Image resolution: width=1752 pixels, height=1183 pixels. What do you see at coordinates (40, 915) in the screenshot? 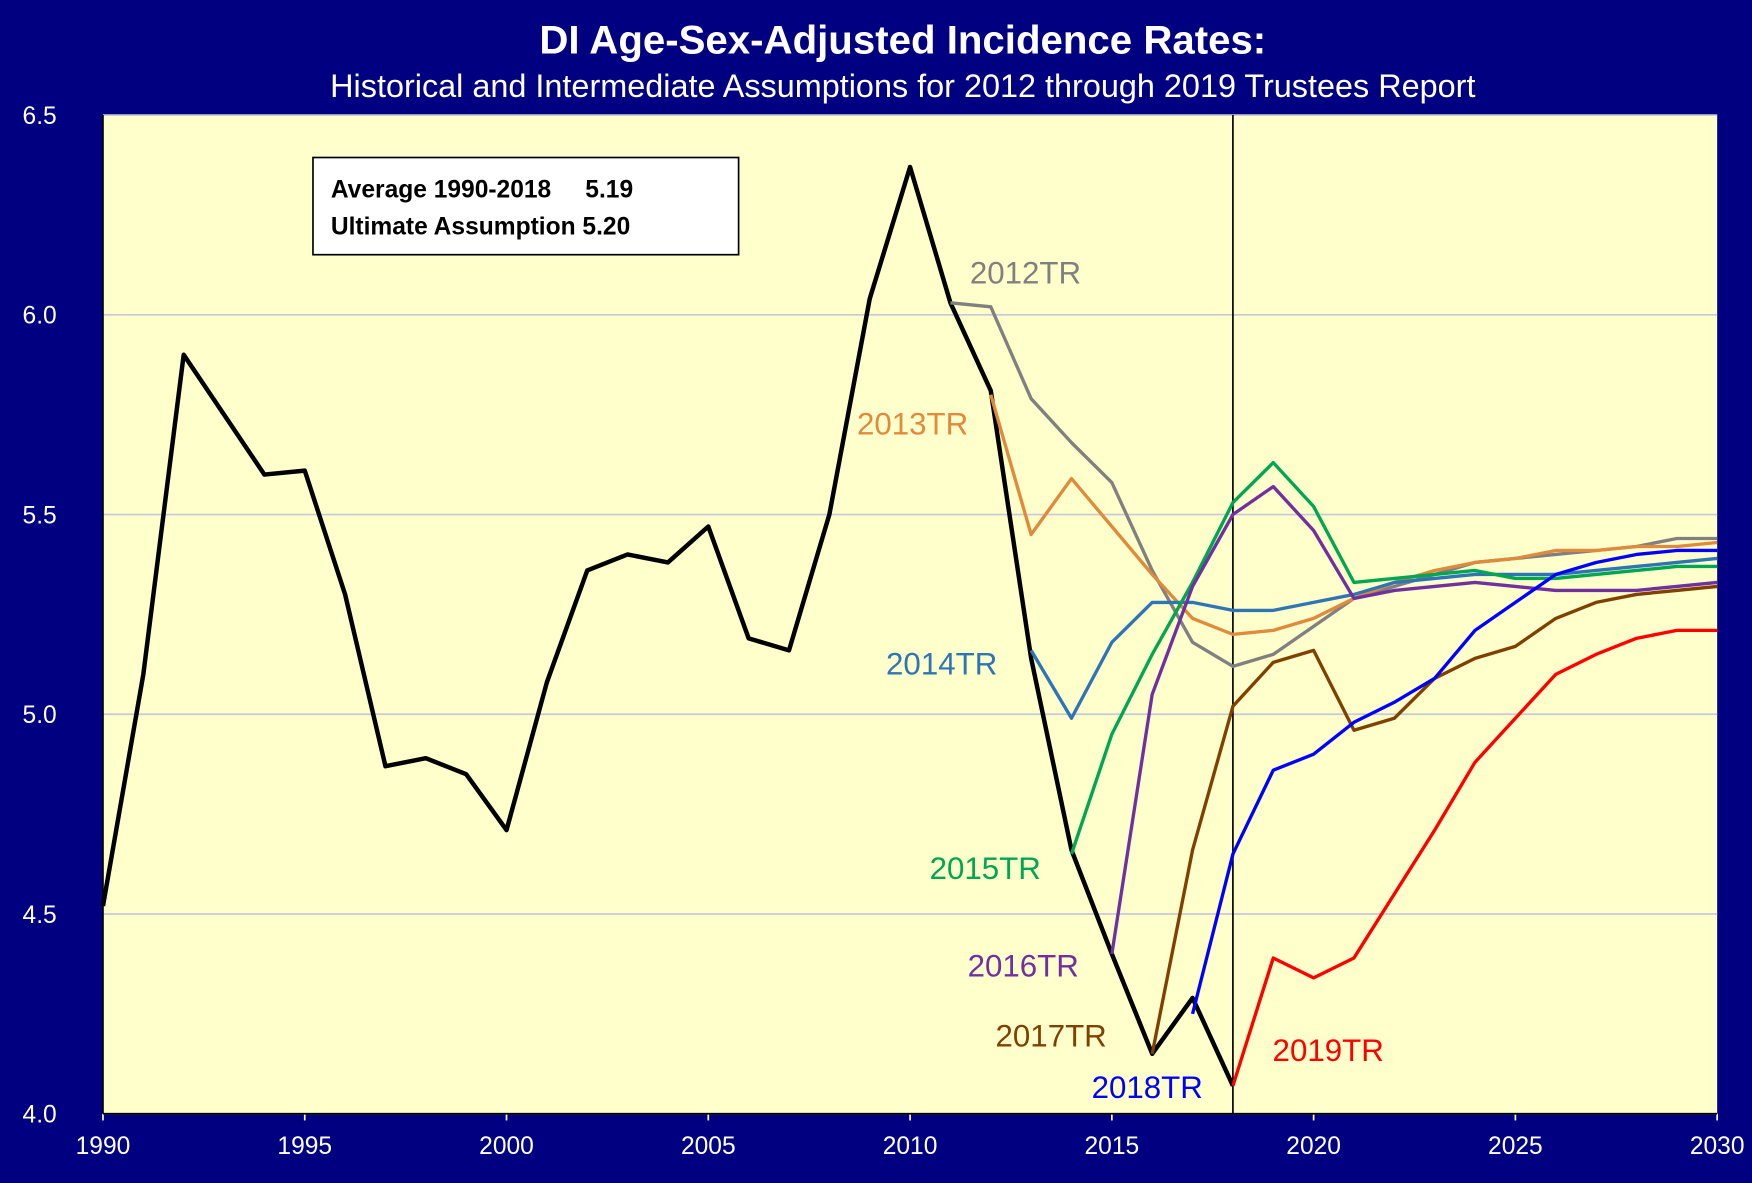
I see `y-tick-label: 4.5` at bounding box center [40, 915].